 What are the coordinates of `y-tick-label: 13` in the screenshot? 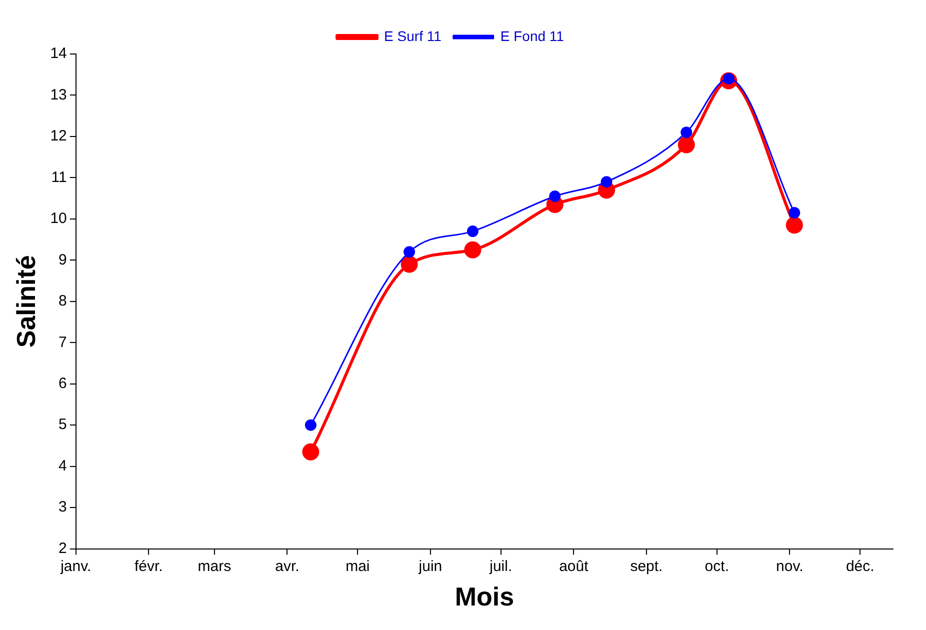 It's located at (58, 95).